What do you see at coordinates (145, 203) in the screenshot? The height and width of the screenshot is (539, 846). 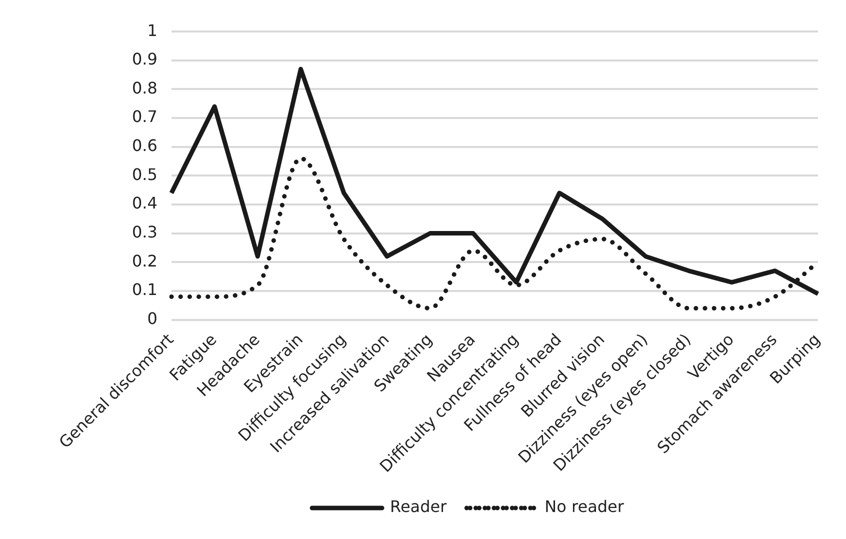 I see `y-tick-label: 0.4` at bounding box center [145, 203].